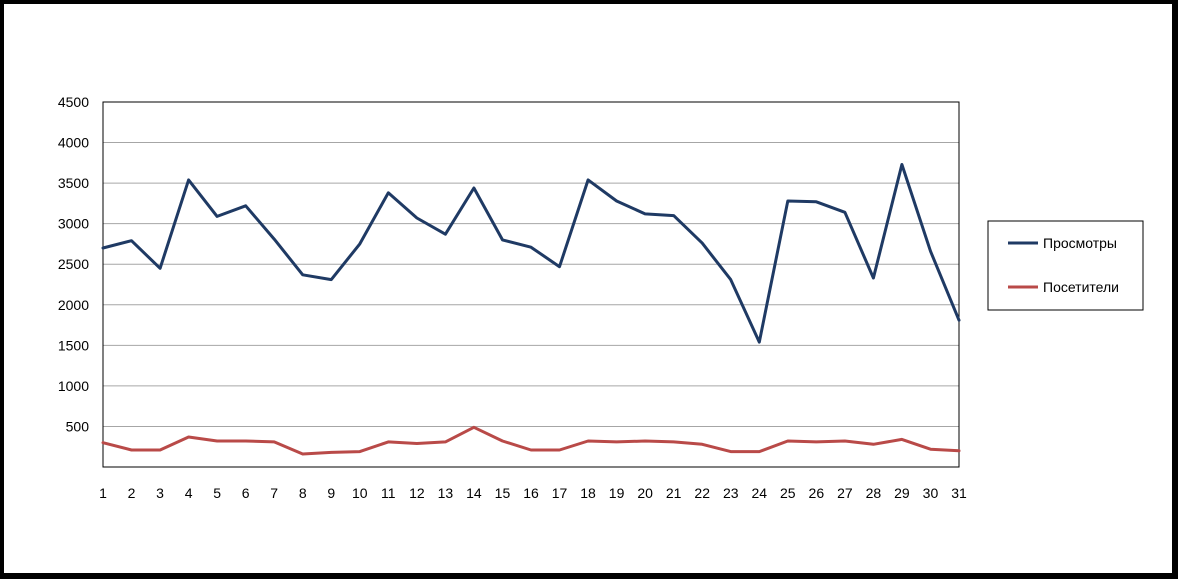 The height and width of the screenshot is (579, 1178). Describe the element at coordinates (759, 493) in the screenshot. I see `x-tick-label: 24` at that location.